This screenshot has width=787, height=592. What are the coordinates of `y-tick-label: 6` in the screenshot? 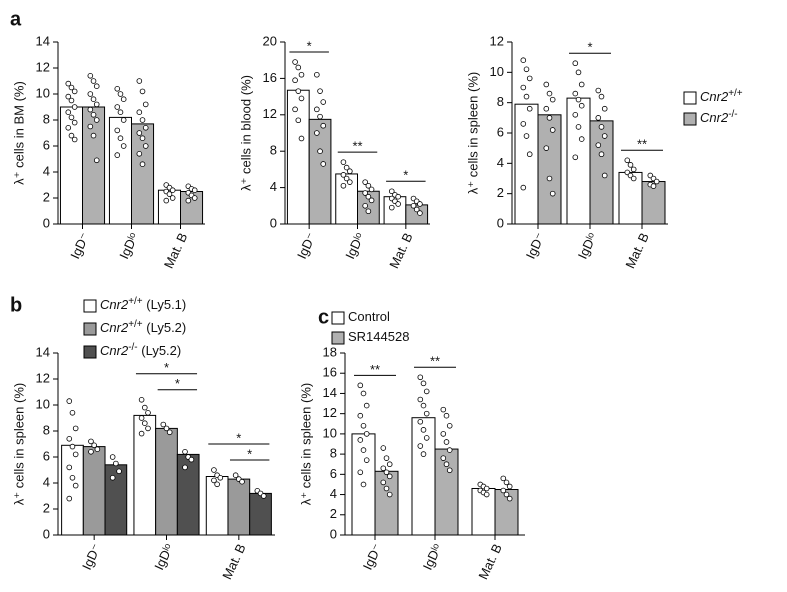 It's located at (333, 473).